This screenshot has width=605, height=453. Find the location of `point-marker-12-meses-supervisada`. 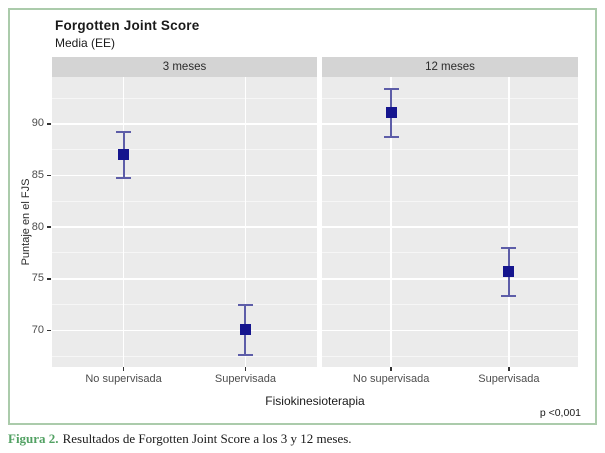

point-marker-12-meses-supervisada is located at coordinates (509, 272).